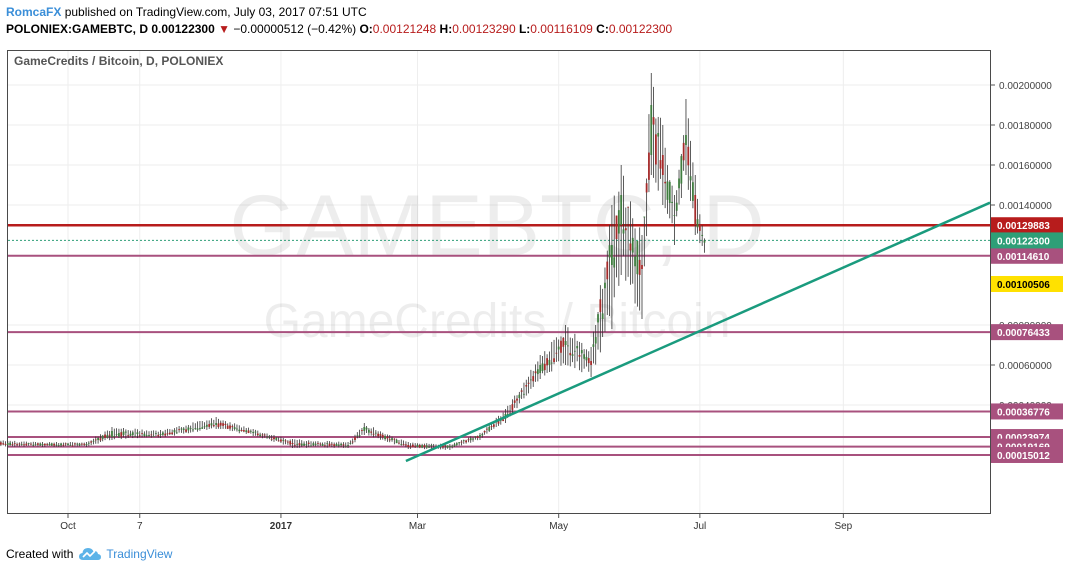 The image size is (1069, 571). Describe the element at coordinates (40, 554) in the screenshot. I see `created-with-text: Created with` at that location.